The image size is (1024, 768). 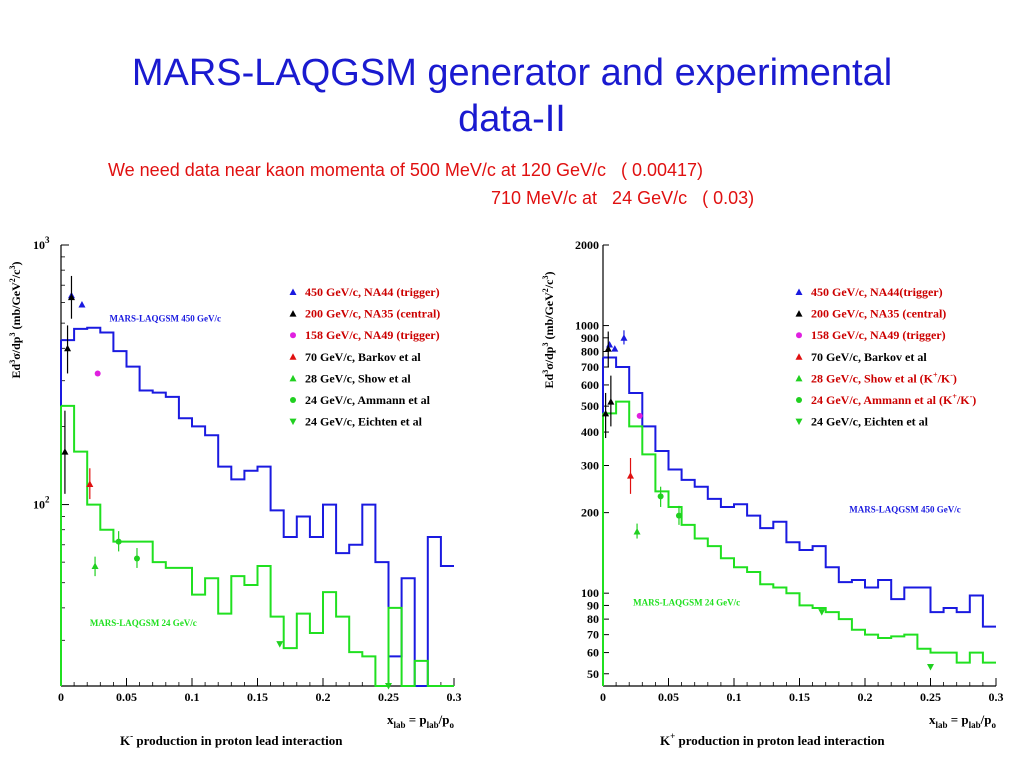 What do you see at coordinates (587, 326) in the screenshot?
I see `y-tick-label: 1000` at bounding box center [587, 326].